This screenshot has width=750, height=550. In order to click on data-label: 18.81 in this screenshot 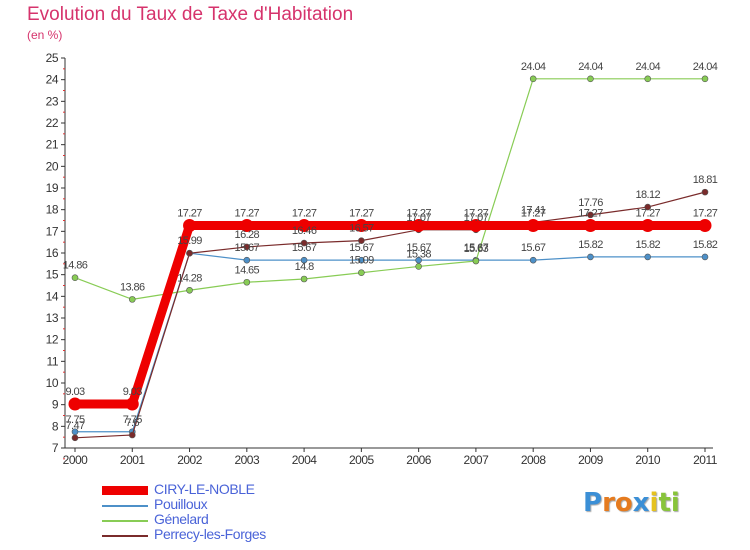, I will do `click(705, 180)`.